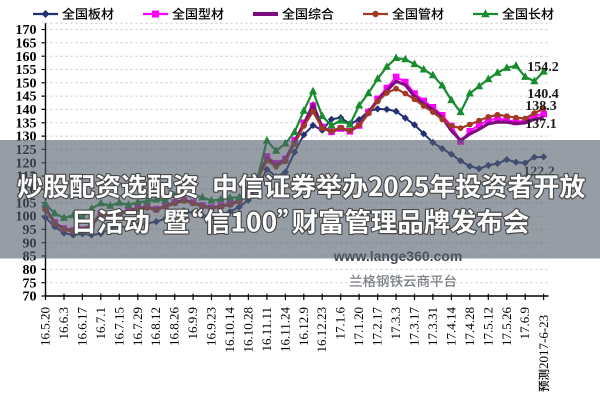  I want to click on svg-text: 17.4.14, so click(450, 327).